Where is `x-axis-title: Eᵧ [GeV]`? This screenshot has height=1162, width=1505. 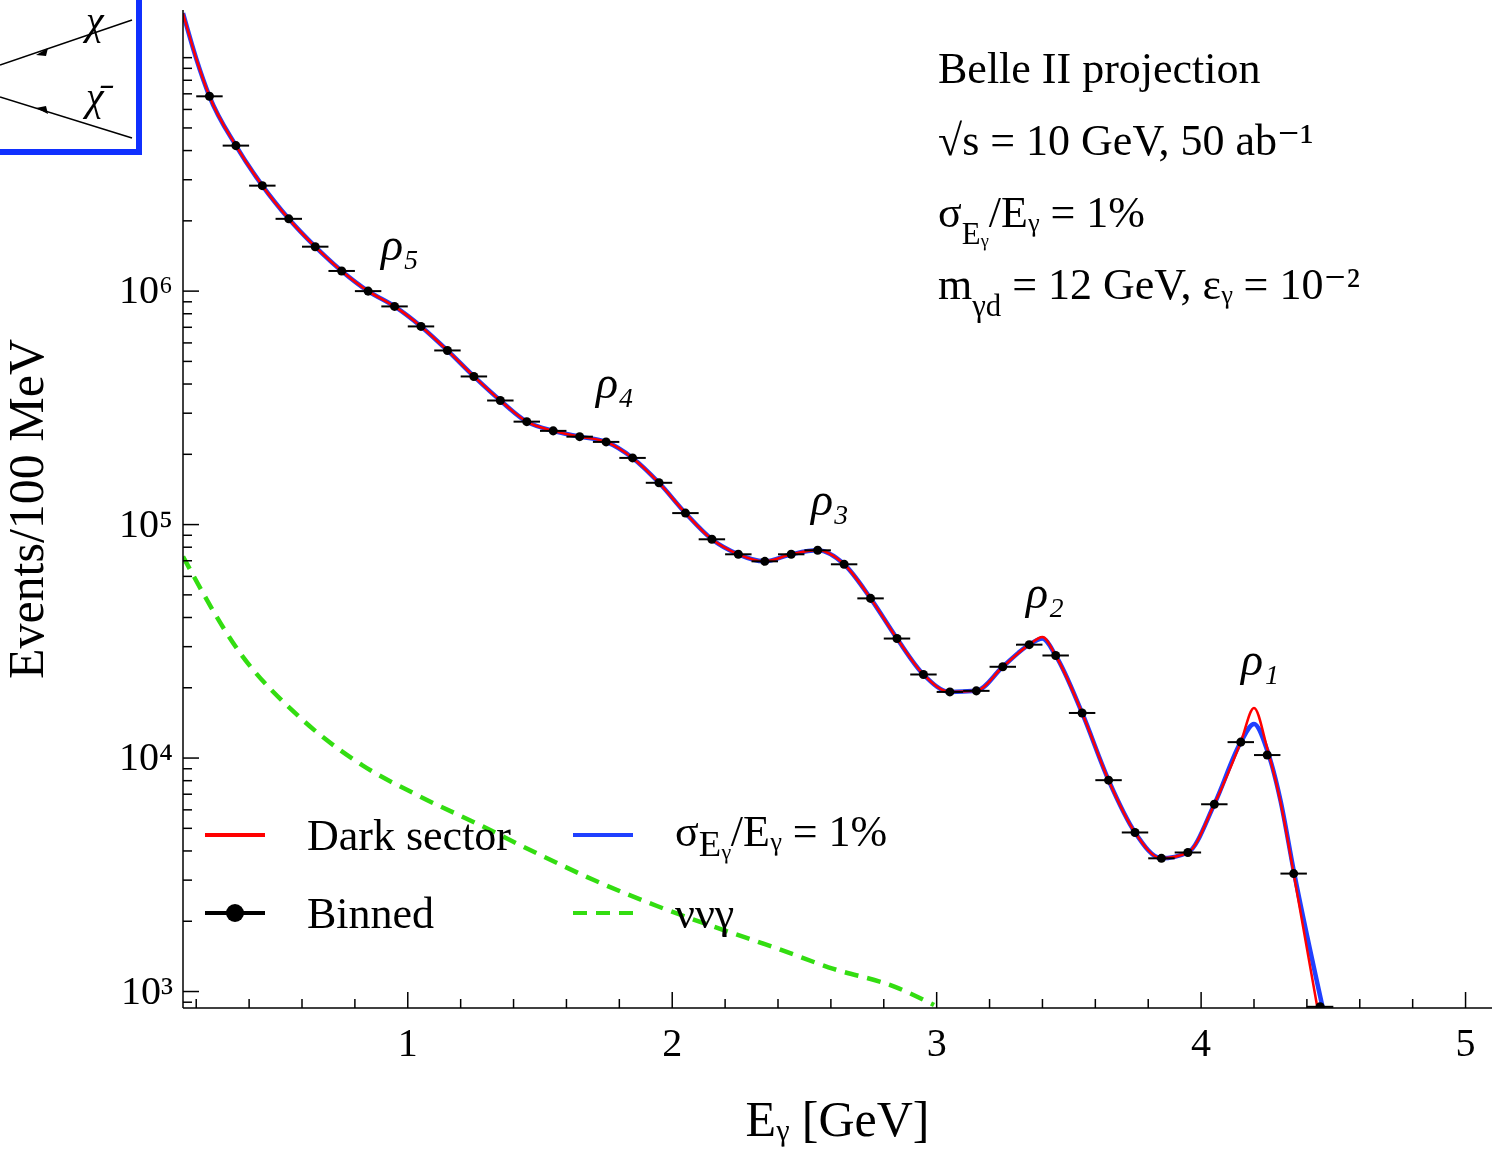
x-axis-title: Eᵧ [GeV] is located at coordinates (837, 1119).